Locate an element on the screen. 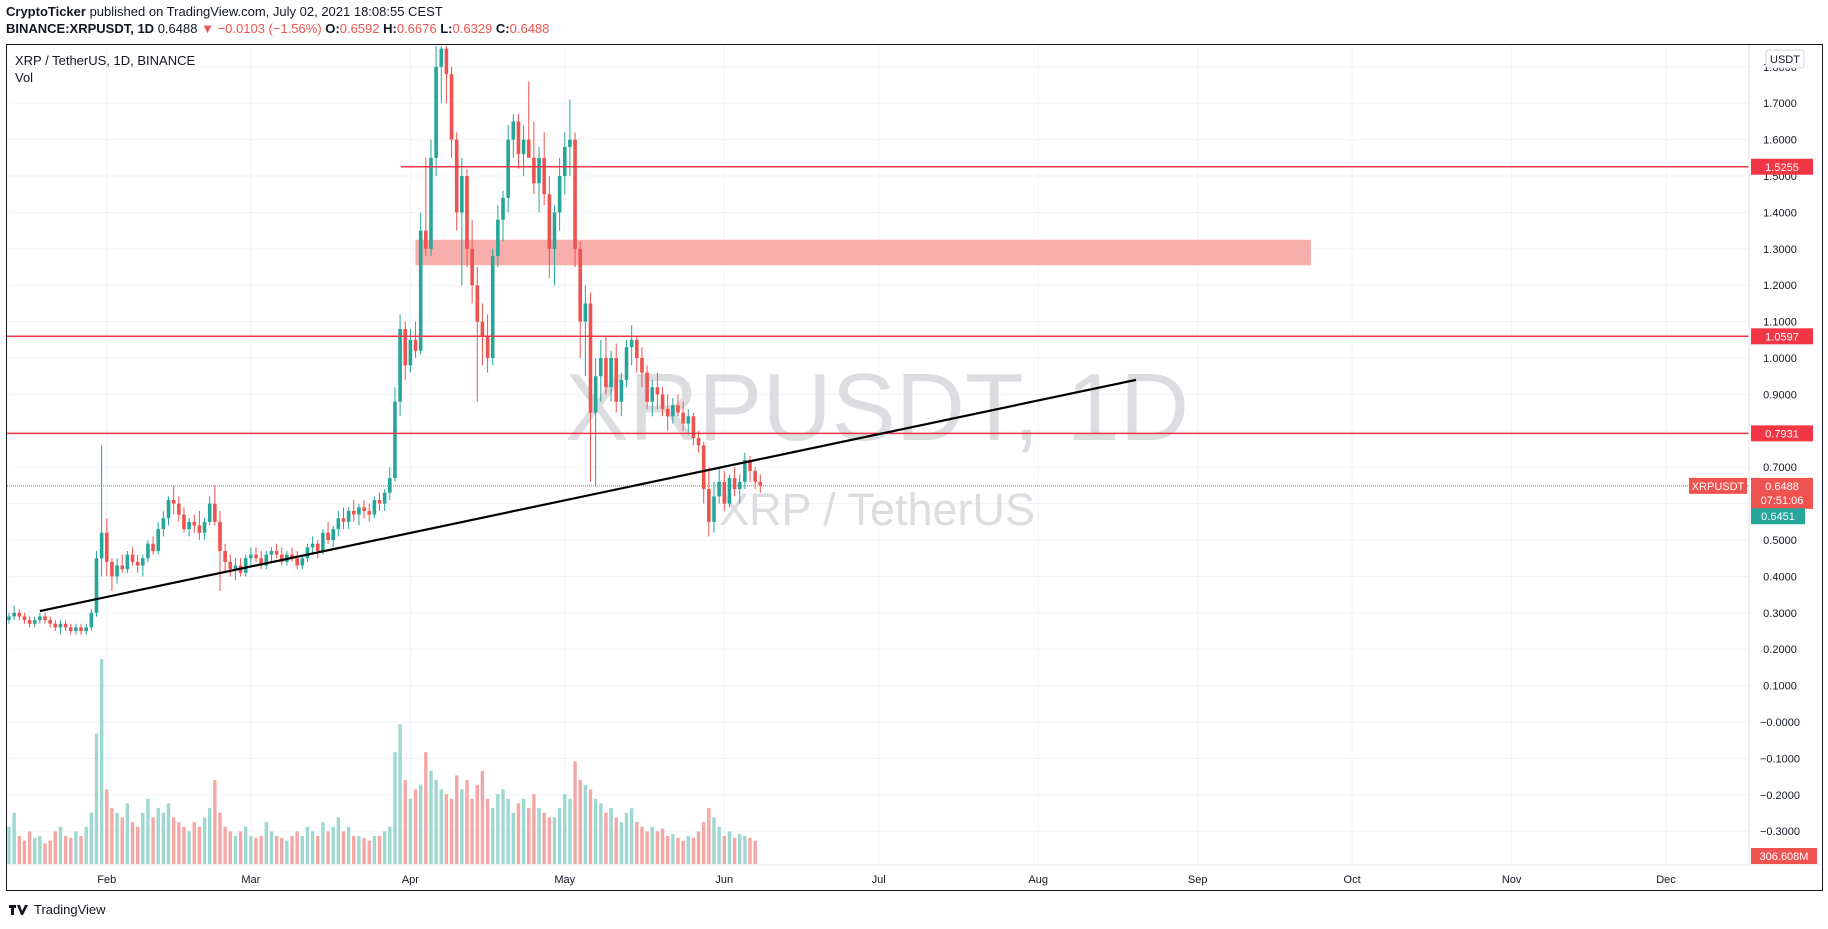  currency-badge-box is located at coordinates (1785, 59).